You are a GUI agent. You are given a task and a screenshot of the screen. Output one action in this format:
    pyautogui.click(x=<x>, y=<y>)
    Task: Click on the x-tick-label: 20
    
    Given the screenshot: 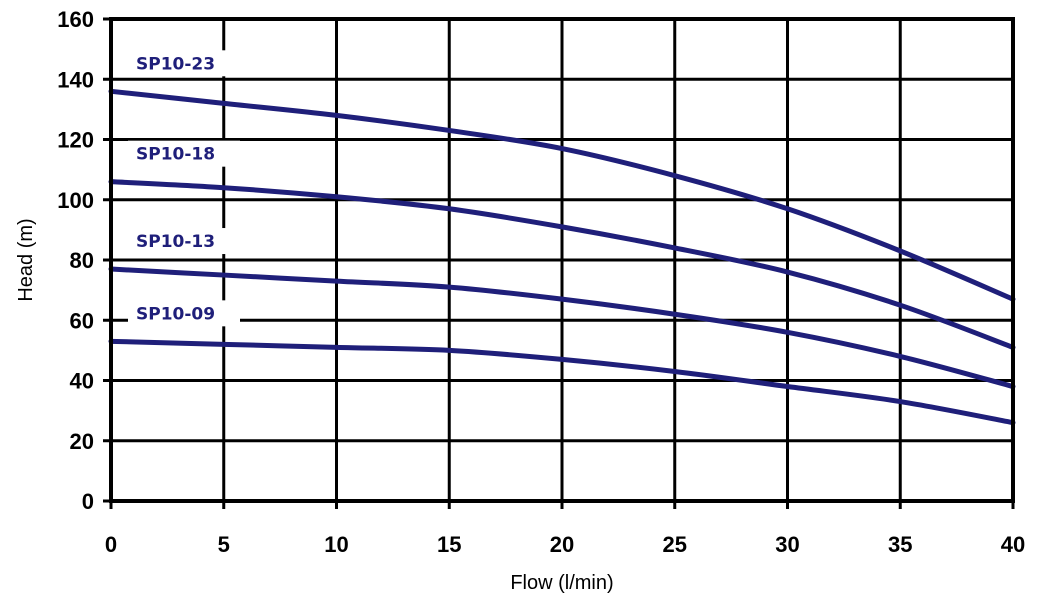 What is the action you would take?
    pyautogui.click(x=562, y=544)
    